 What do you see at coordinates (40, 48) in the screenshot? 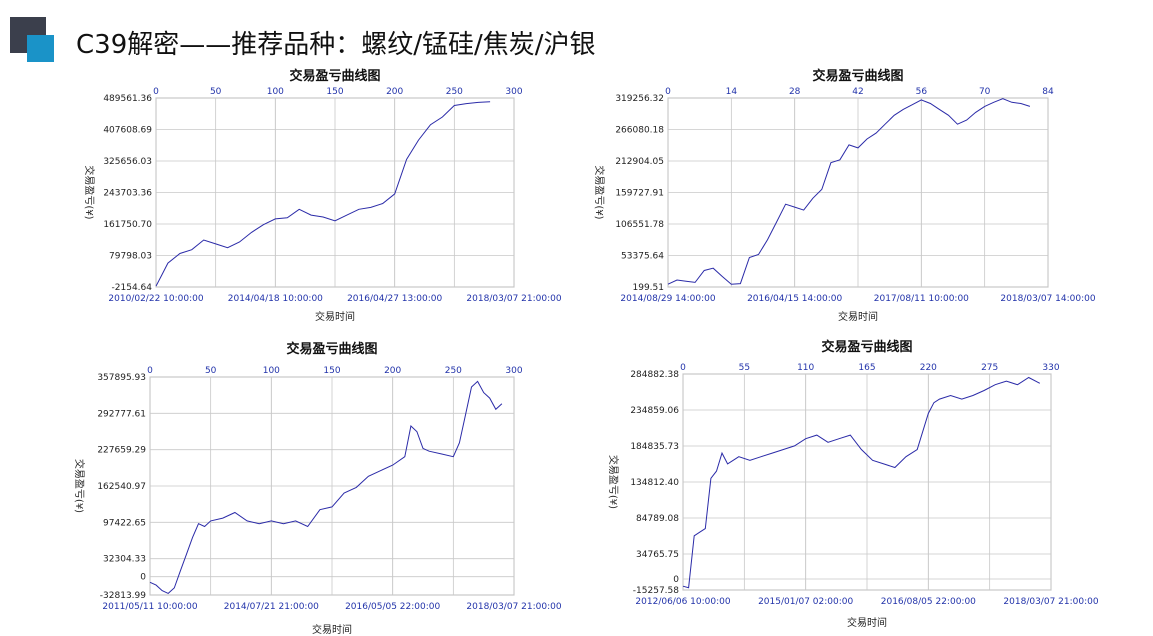
I see `title-decoration-blue-square` at bounding box center [40, 48].